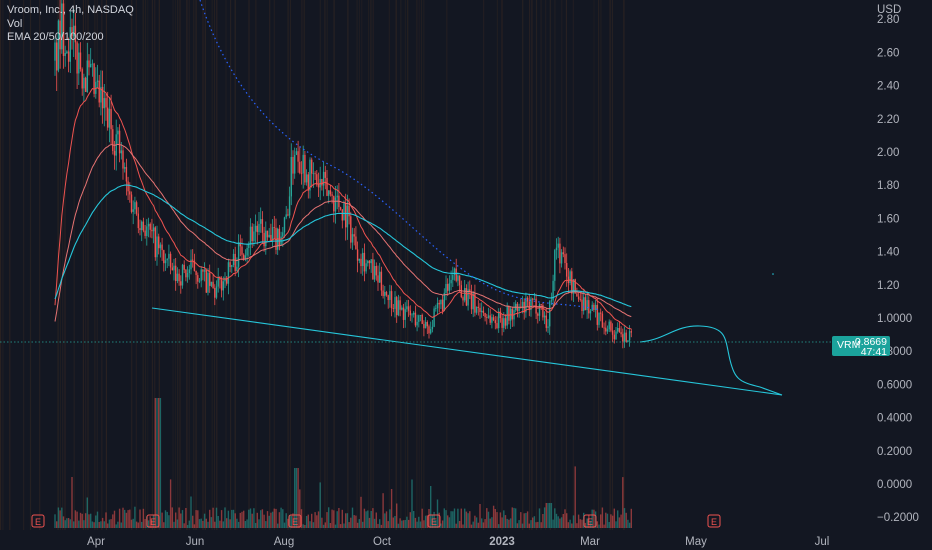 This screenshot has width=932, height=550. I want to click on legend-volume: Vol, so click(15, 23).